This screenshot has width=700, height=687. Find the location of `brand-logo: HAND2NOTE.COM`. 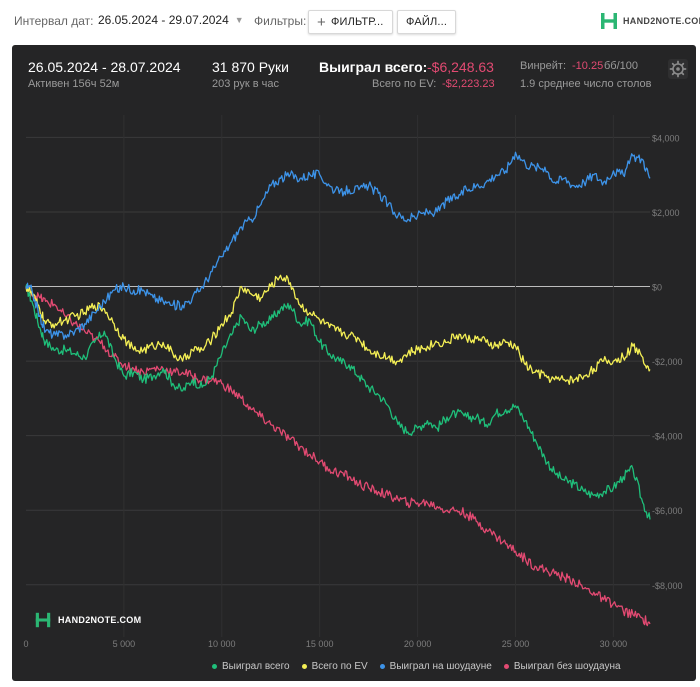

brand-logo: HAND2NOTE.COM is located at coordinates (649, 21).